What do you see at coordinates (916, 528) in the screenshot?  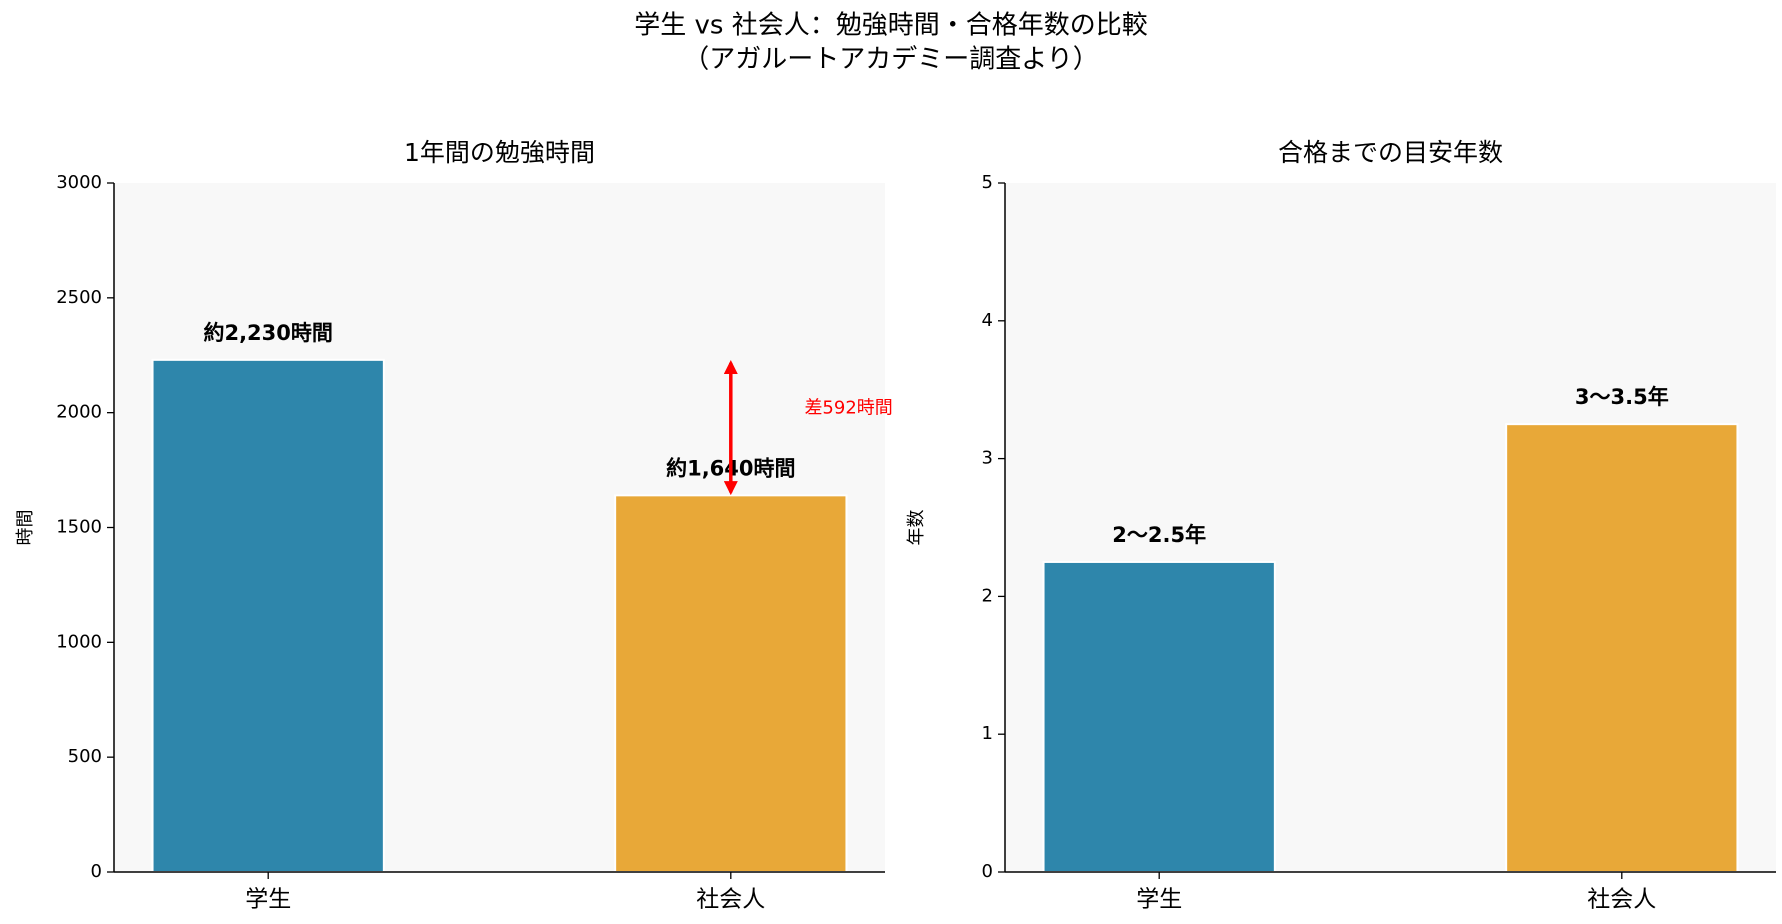 I see `y-axis-label: 年数` at bounding box center [916, 528].